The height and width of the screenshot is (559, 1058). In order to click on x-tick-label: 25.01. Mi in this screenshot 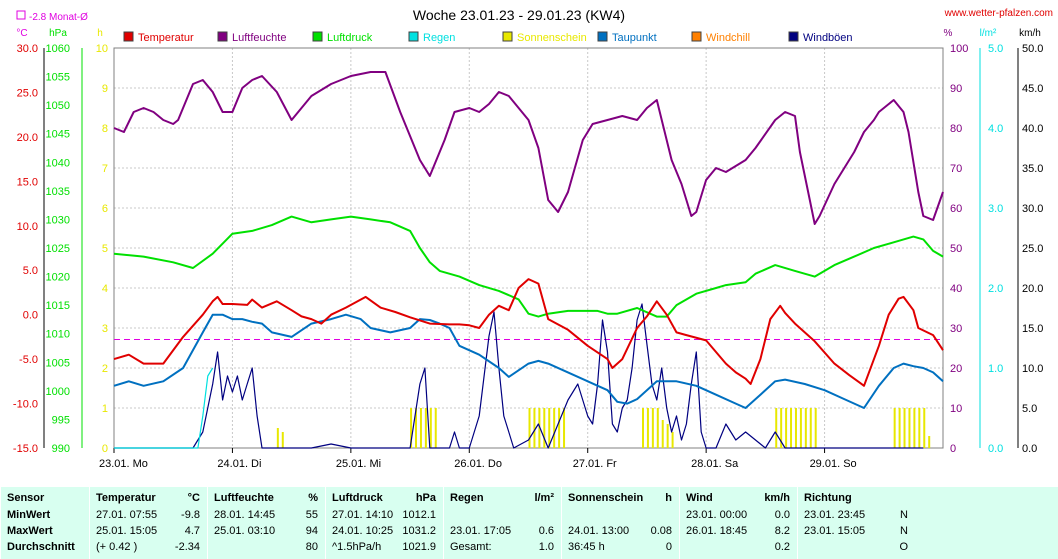, I will do `click(358, 464)`.